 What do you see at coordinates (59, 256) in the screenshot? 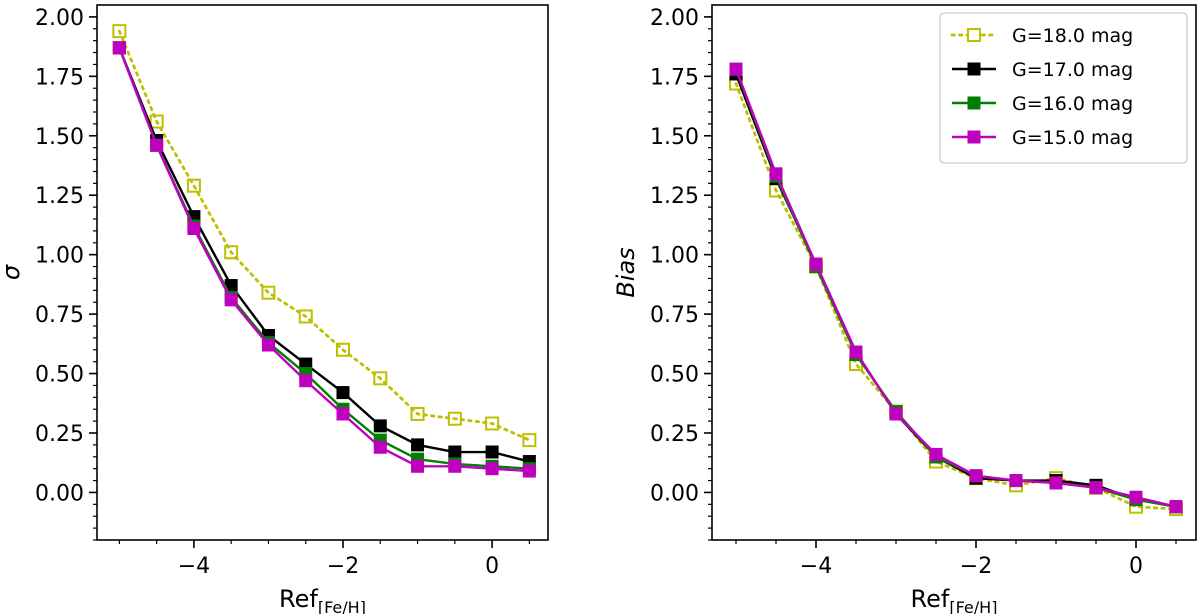
I see `sigma-y-tick-label: 1.00` at bounding box center [59, 256].